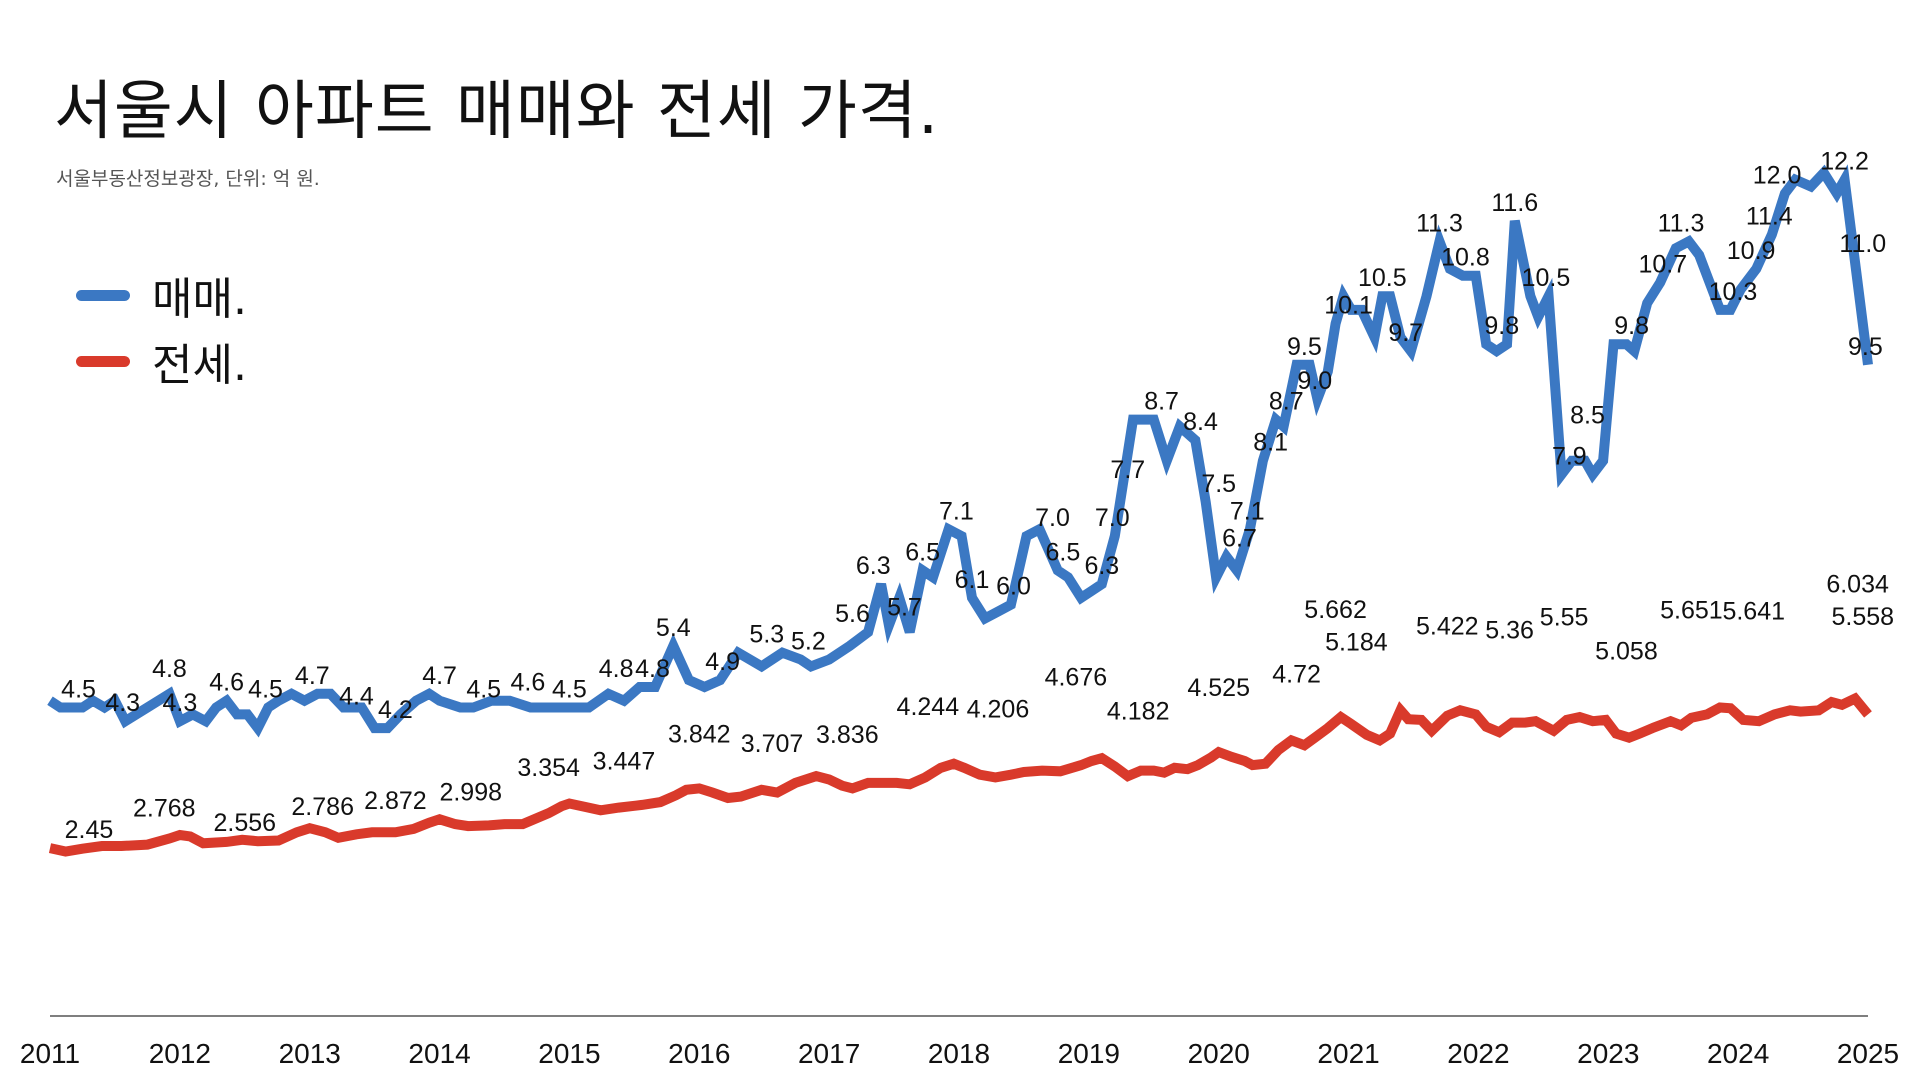 Image resolution: width=1920 pixels, height=1080 pixels. Describe the element at coordinates (164, 808) in the screenshot. I see `data-label-jeonse: 2.768` at that location.